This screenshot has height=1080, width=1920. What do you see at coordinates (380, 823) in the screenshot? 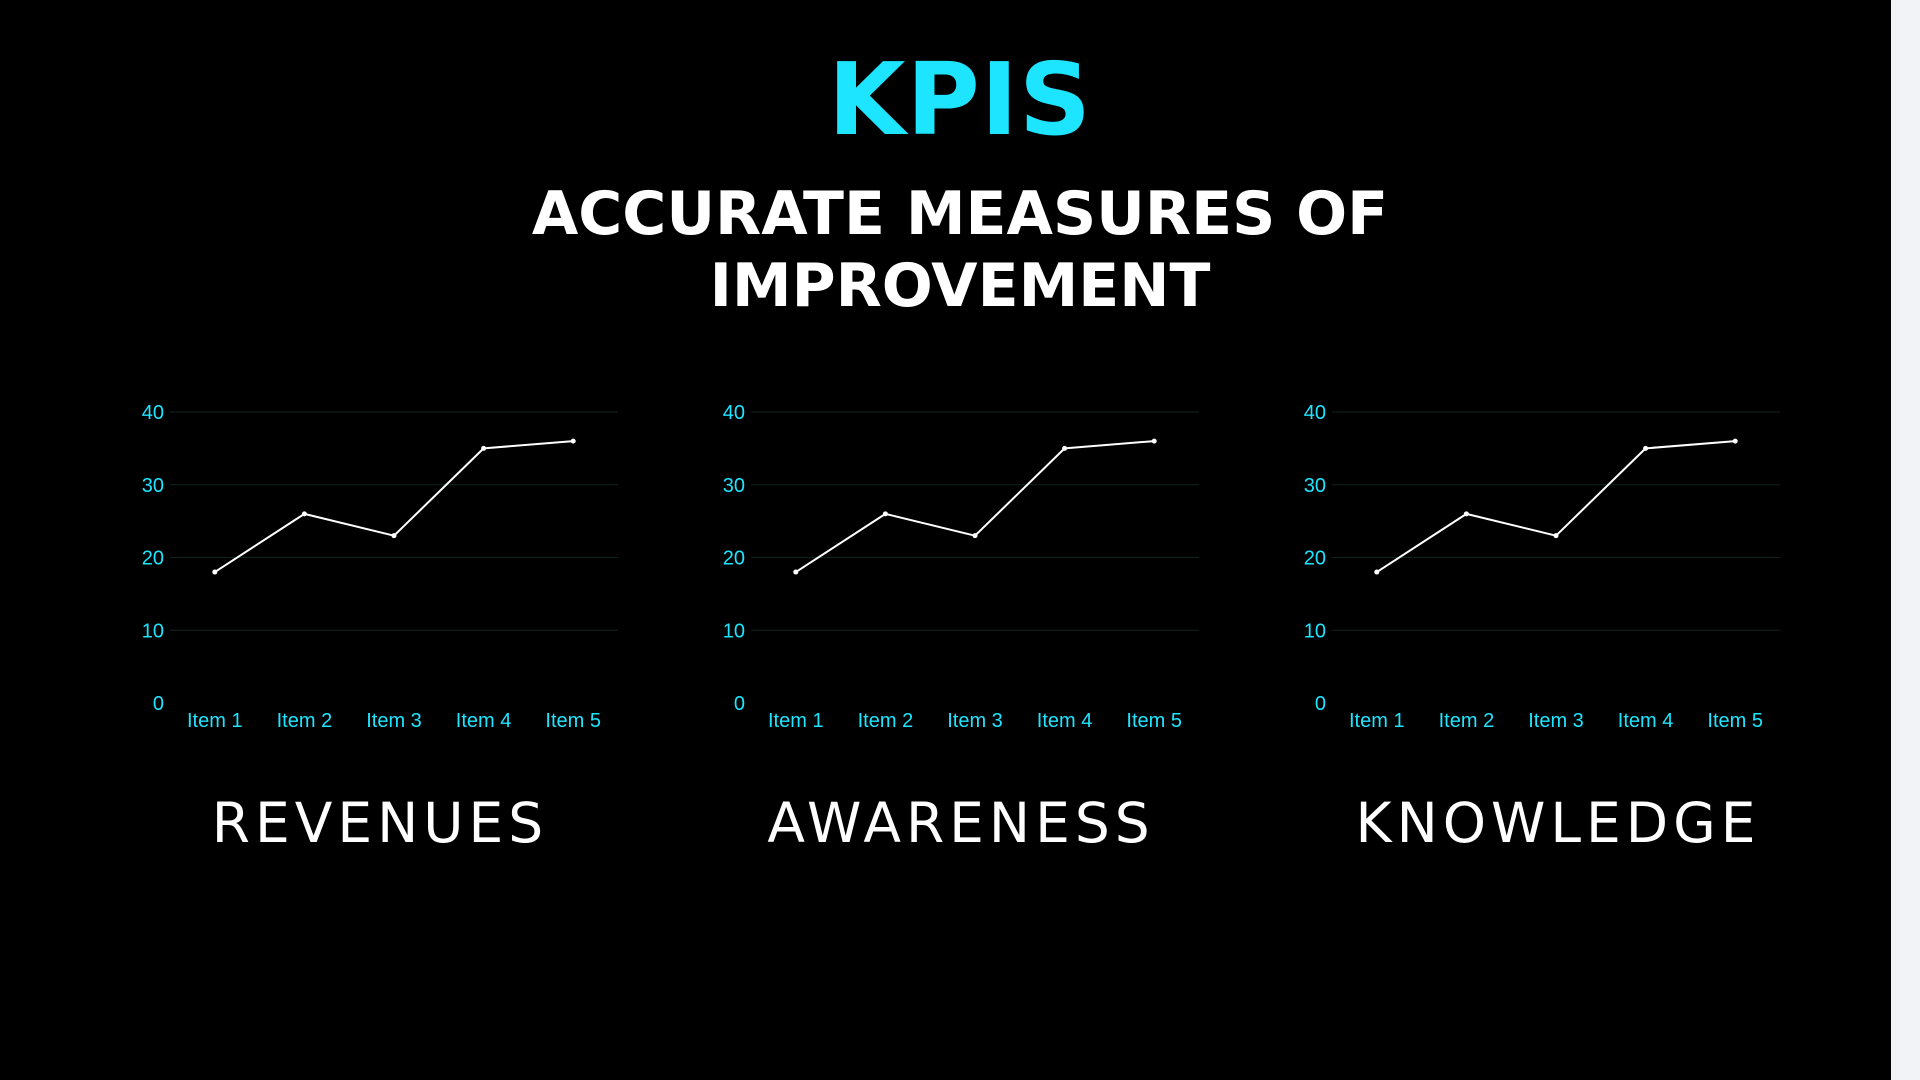
I see `chart-title-revenues: REVENUES` at bounding box center [380, 823].